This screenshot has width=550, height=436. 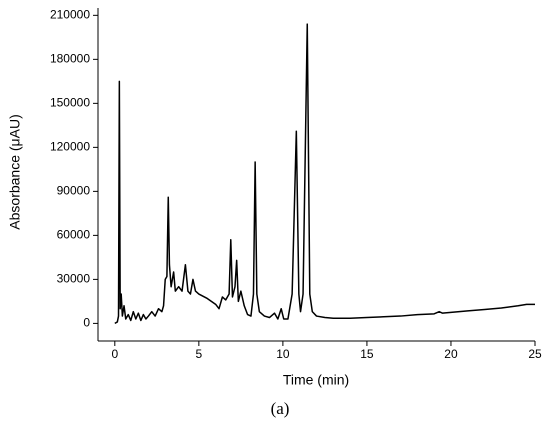 What do you see at coordinates (15, 171) in the screenshot?
I see `y-axis-label: Absorbance (μAU)` at bounding box center [15, 171].